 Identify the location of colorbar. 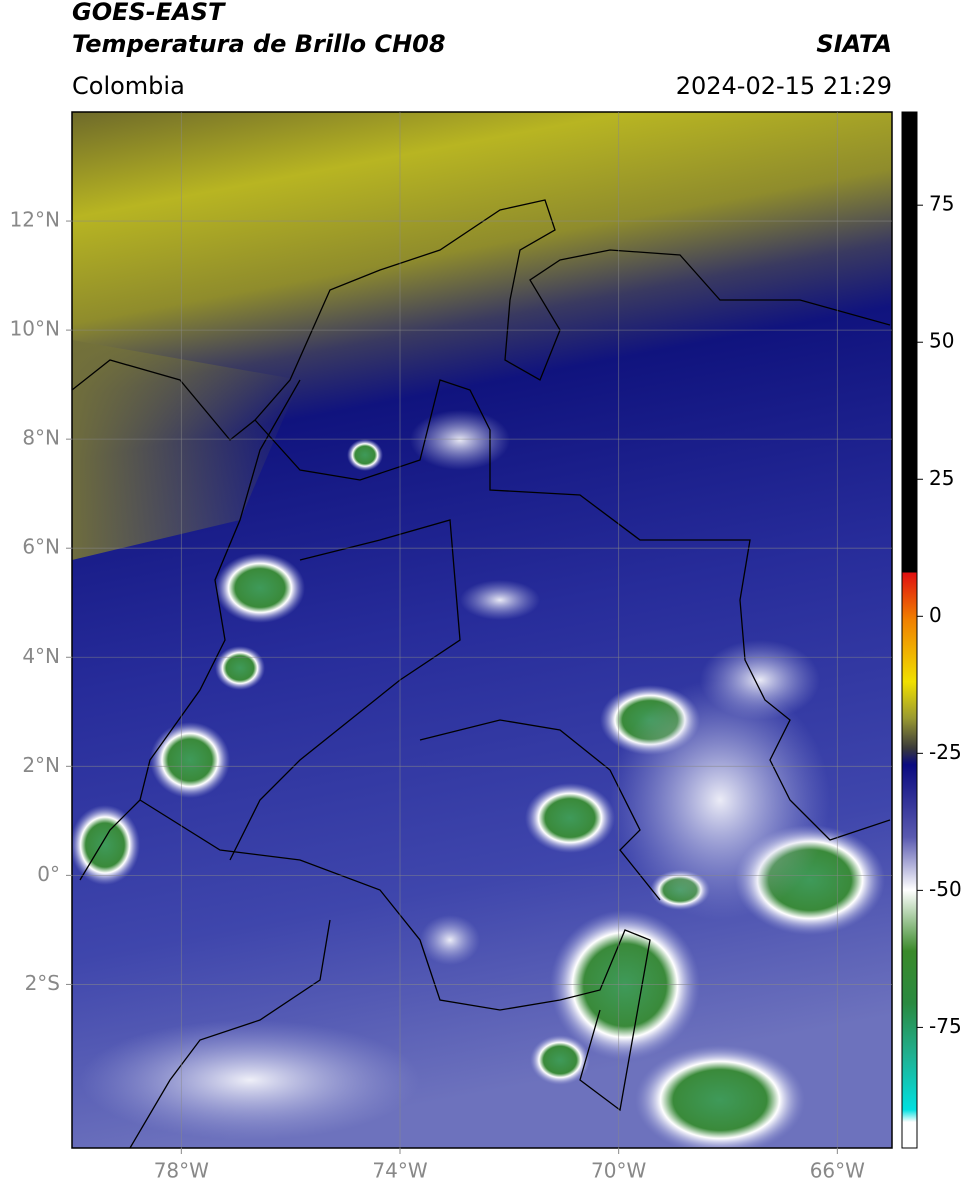
(909, 630).